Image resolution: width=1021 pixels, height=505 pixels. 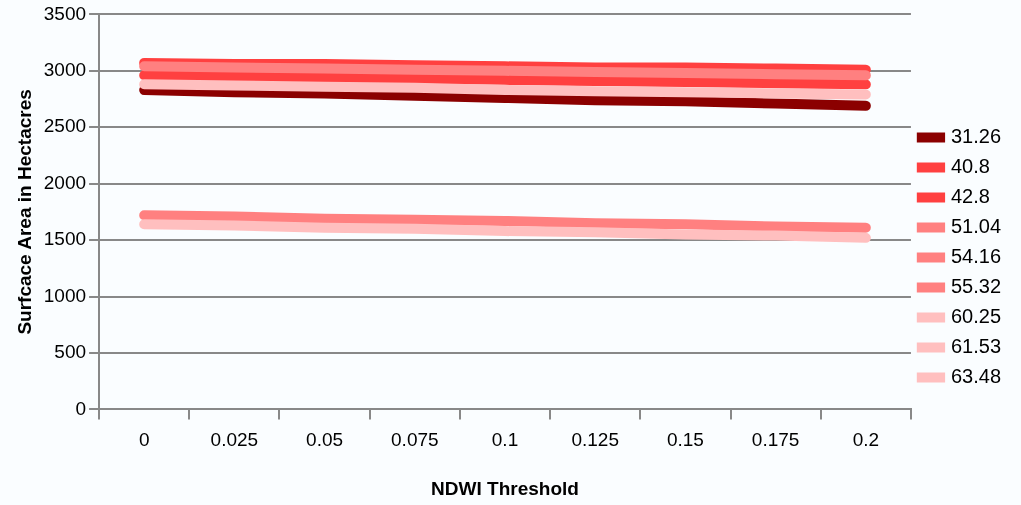 I want to click on x-tick-label: 0.15, so click(x=685, y=440).